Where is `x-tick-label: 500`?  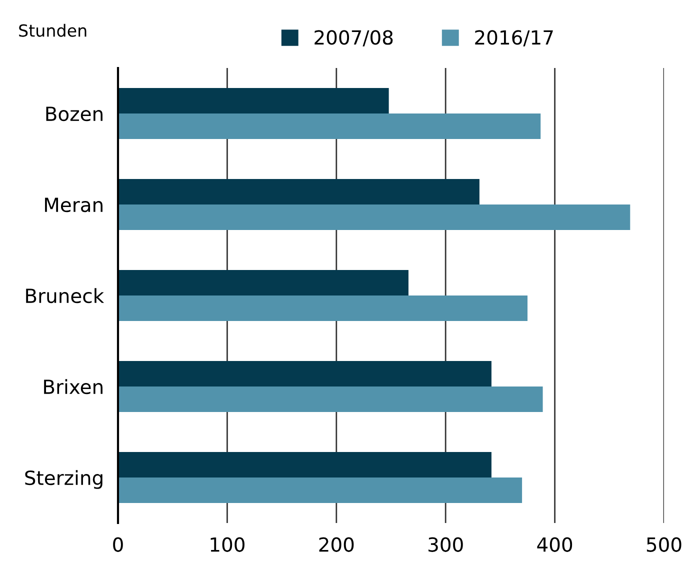 x-tick-label: 500 is located at coordinates (664, 544).